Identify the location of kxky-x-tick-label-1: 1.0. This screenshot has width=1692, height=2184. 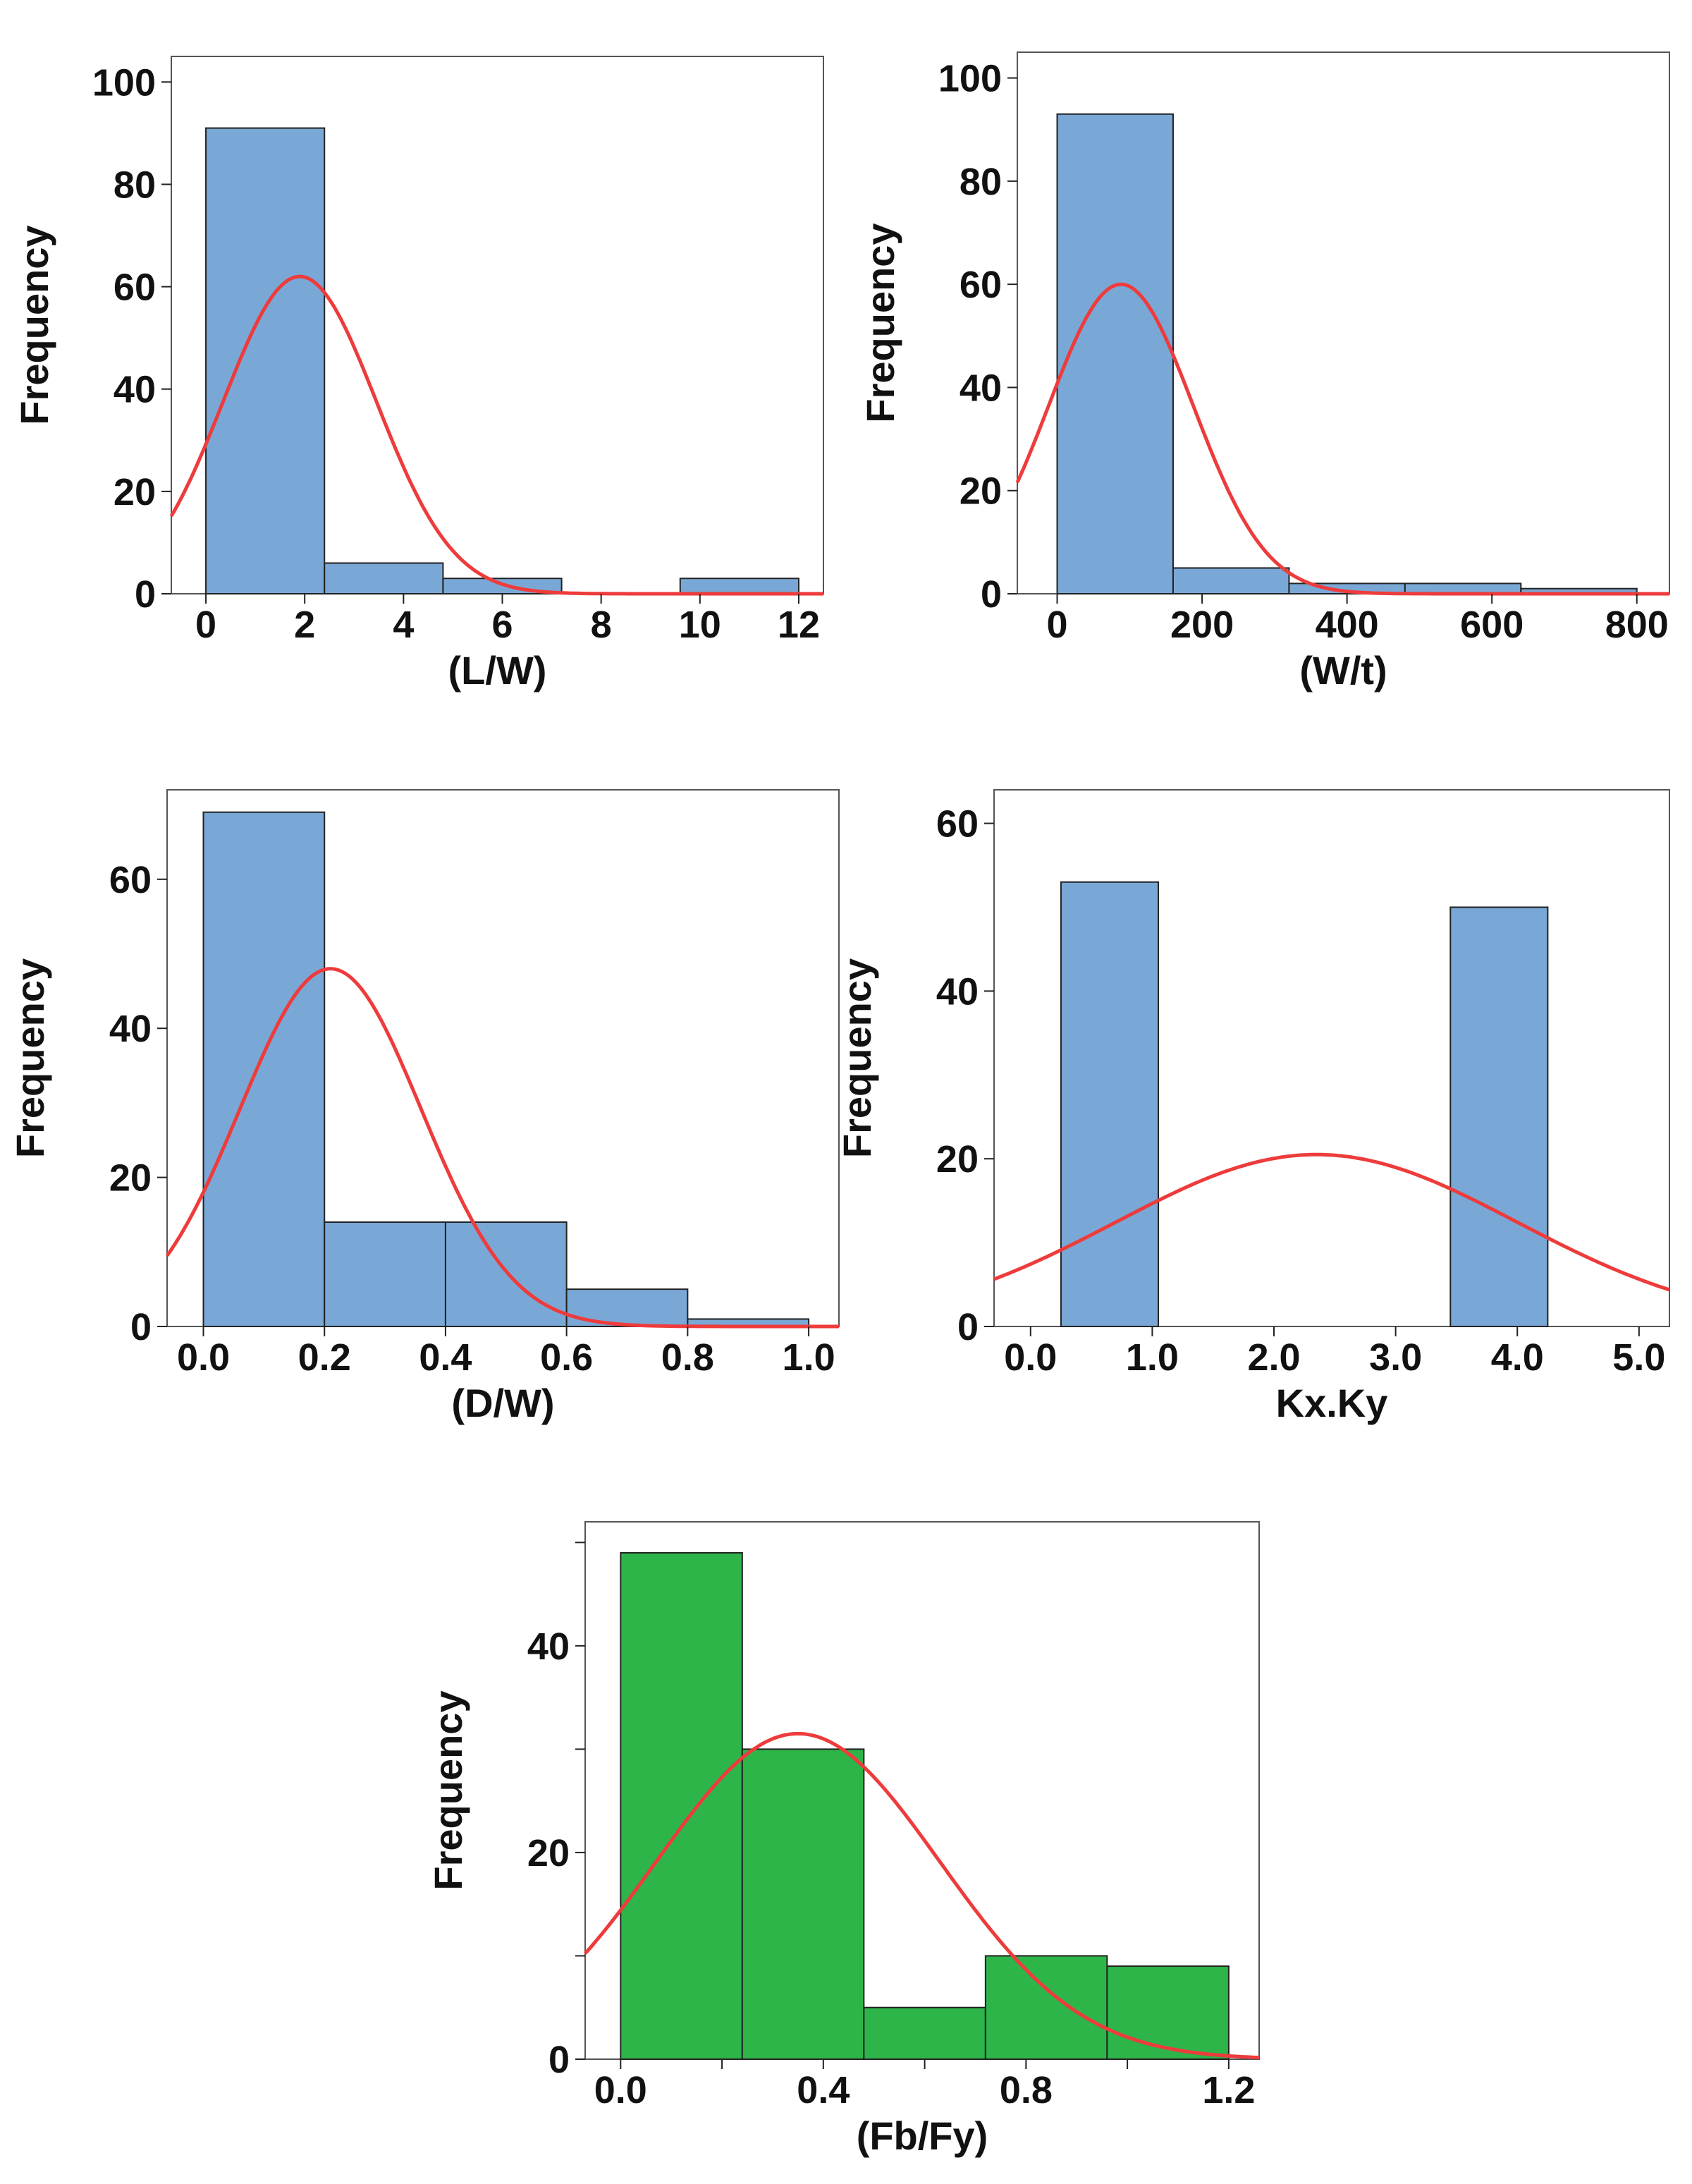
(1152, 1357).